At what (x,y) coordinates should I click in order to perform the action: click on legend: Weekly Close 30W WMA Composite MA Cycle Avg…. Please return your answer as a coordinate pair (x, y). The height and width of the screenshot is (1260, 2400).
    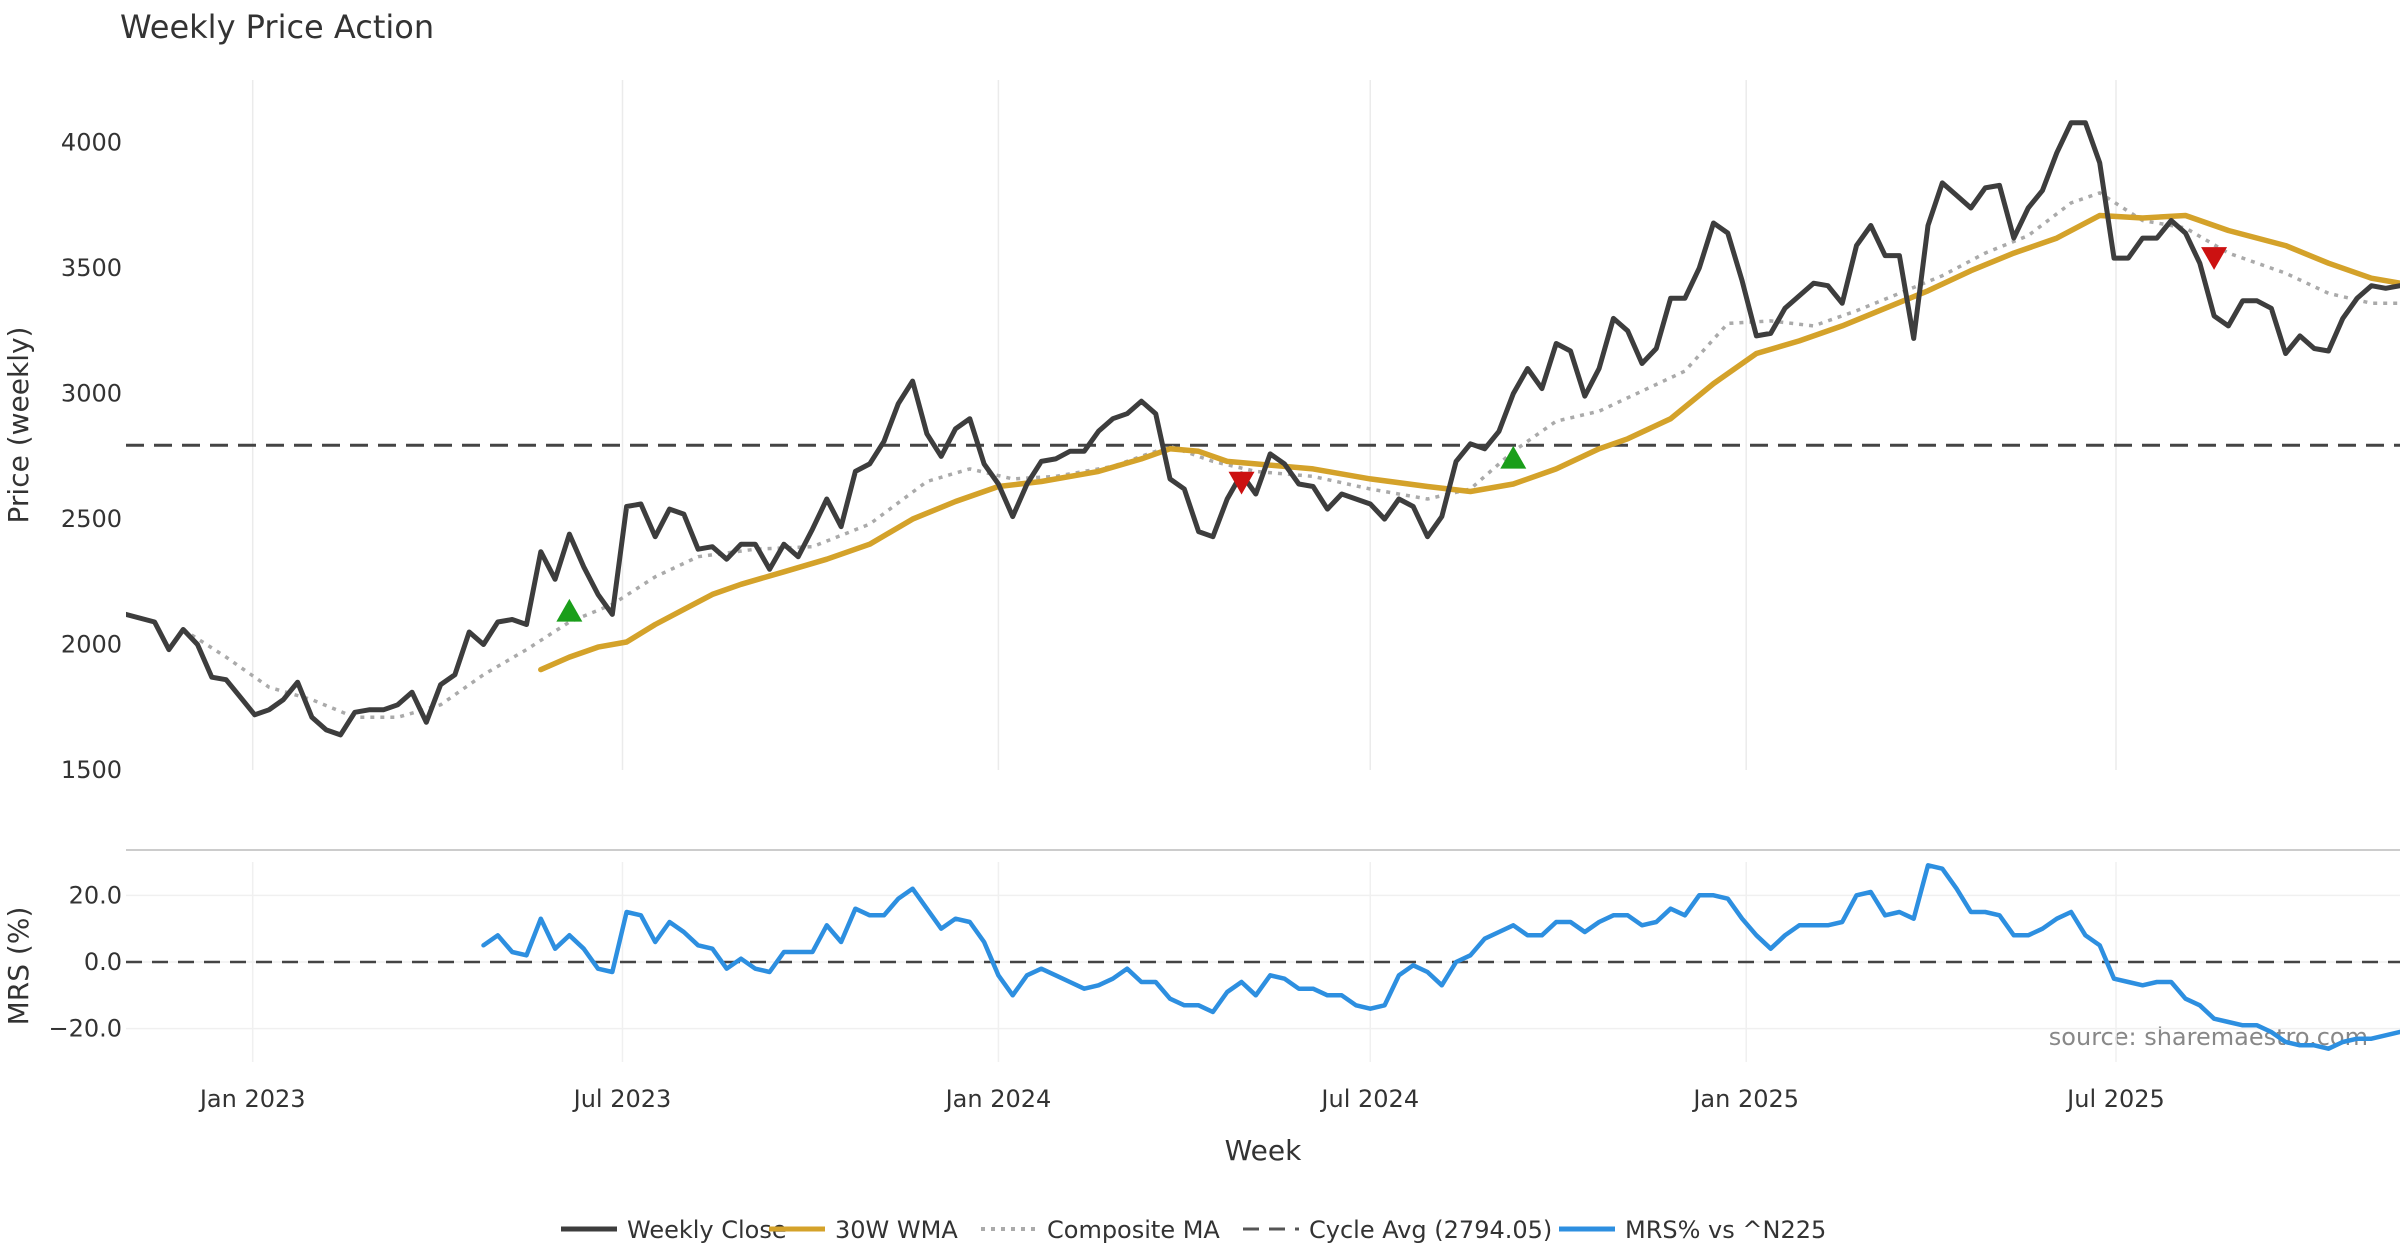
    Looking at the image, I should click on (1193, 1230).